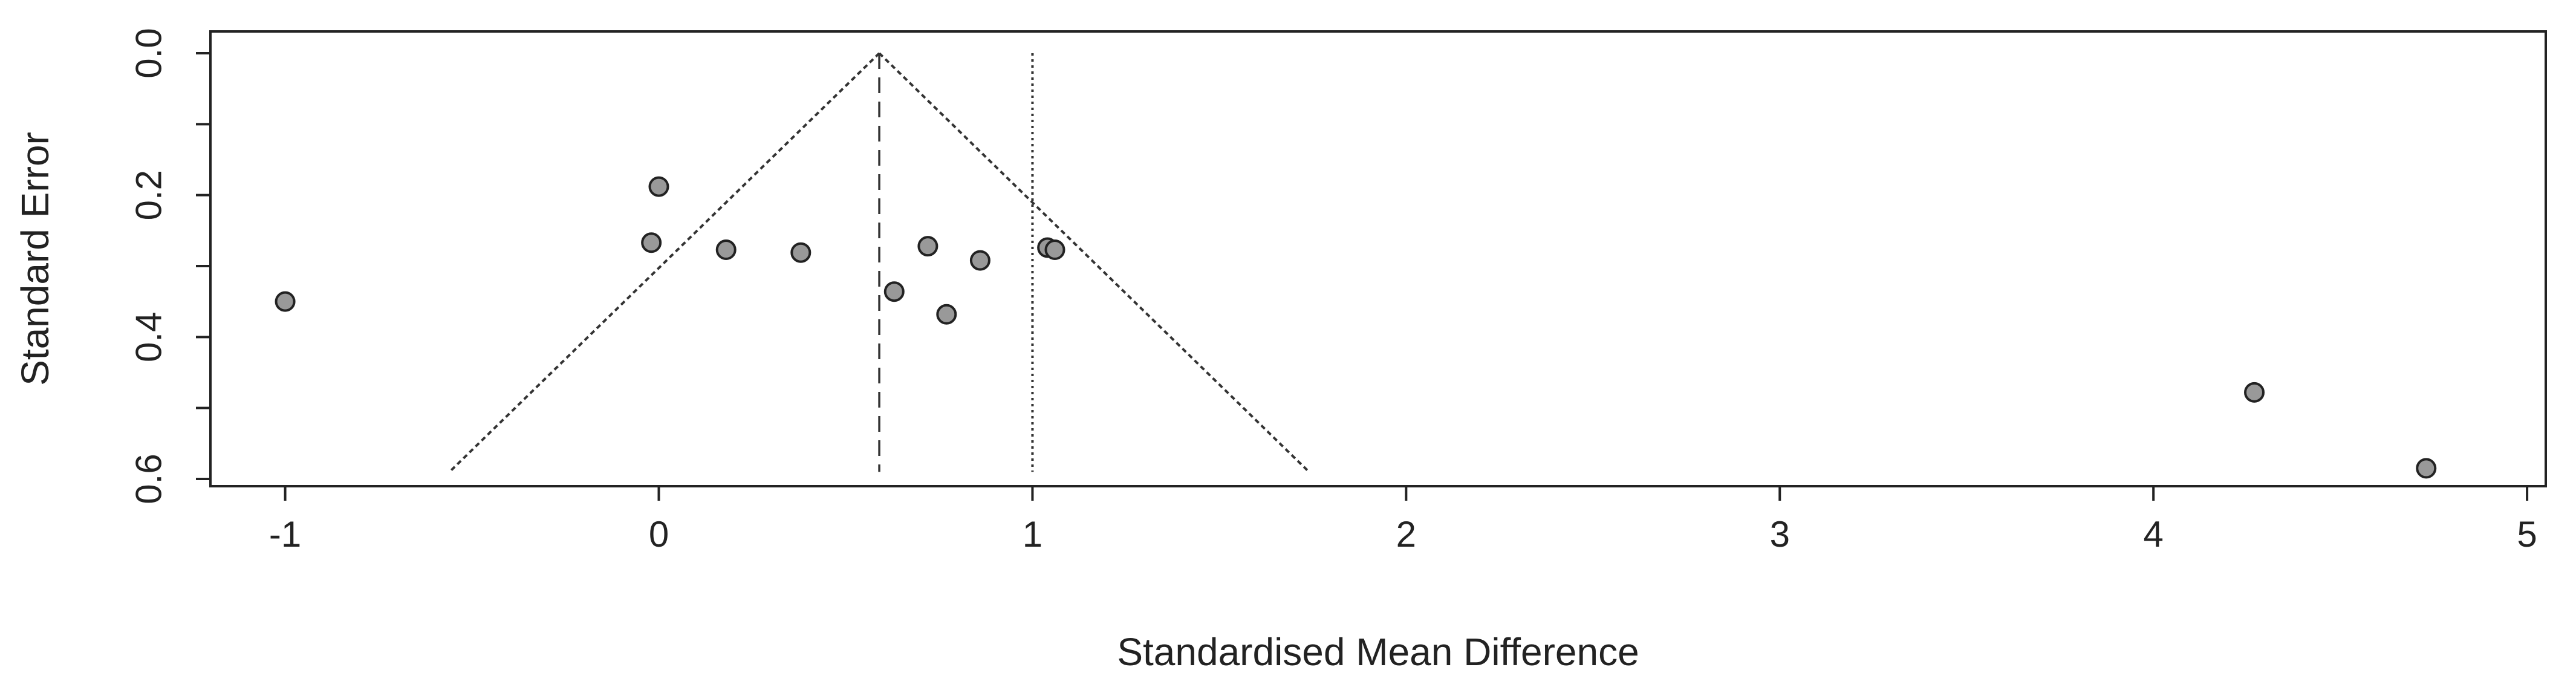  What do you see at coordinates (664, 262) in the screenshot?
I see `funnel-left-edge` at bounding box center [664, 262].